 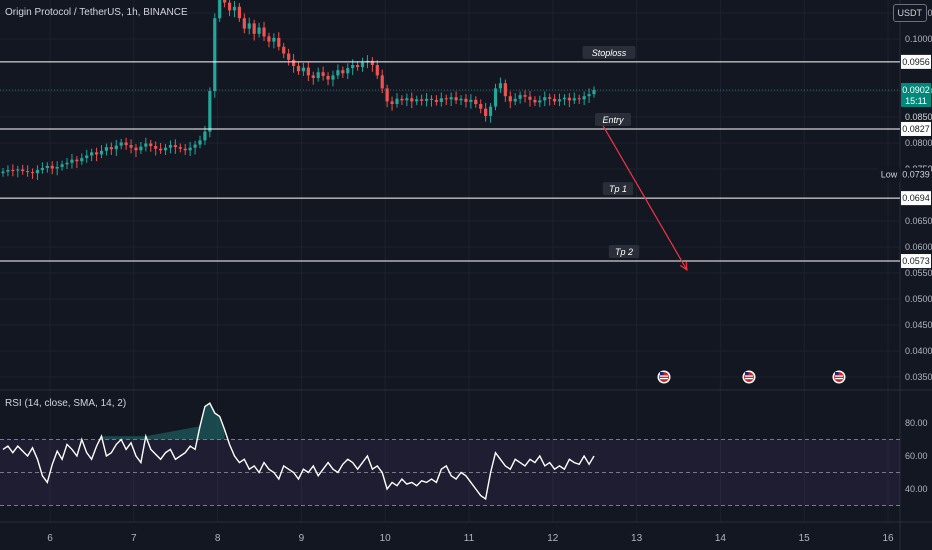 I want to click on entry-price-badge, so click(x=916, y=128).